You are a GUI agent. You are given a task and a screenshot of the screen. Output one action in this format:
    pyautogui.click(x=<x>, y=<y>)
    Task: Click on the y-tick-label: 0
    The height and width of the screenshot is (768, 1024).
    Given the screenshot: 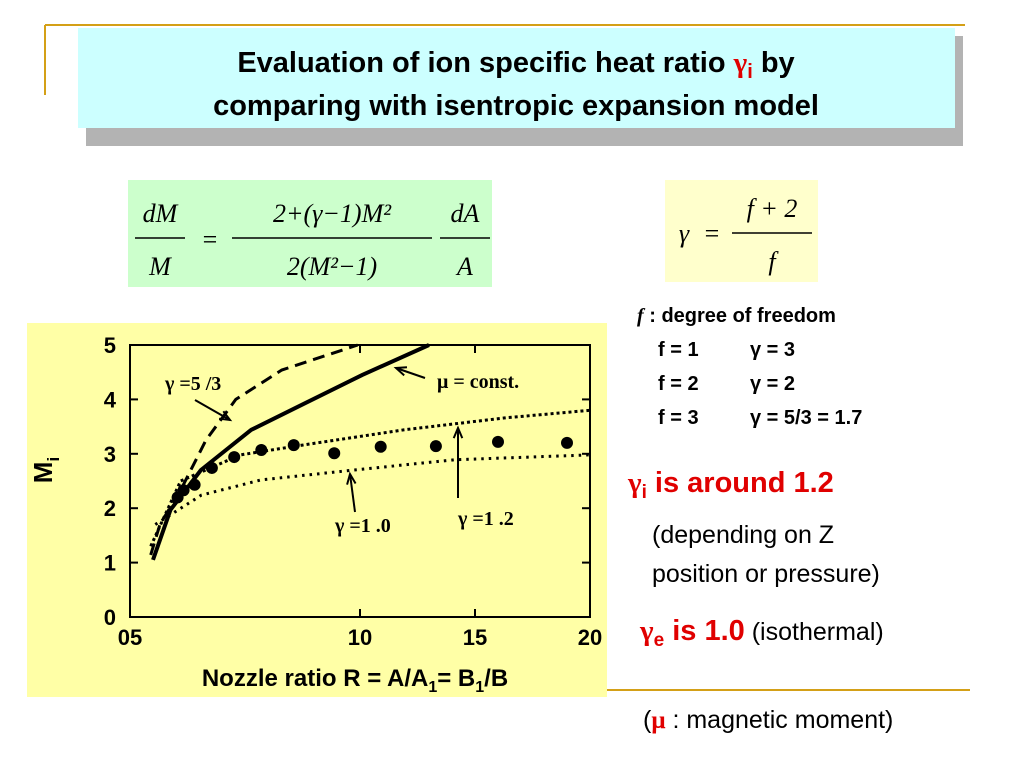 What is the action you would take?
    pyautogui.click(x=110, y=617)
    